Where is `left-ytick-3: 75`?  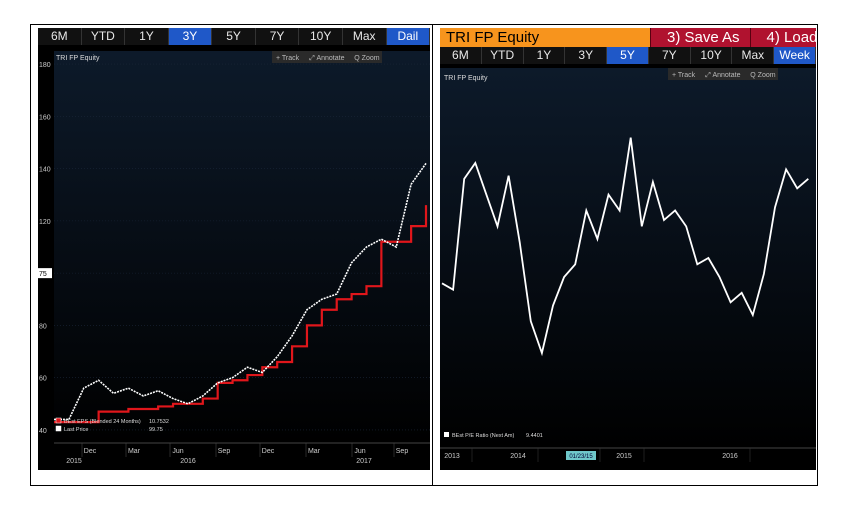 left-ytick-3: 75 is located at coordinates (43, 274).